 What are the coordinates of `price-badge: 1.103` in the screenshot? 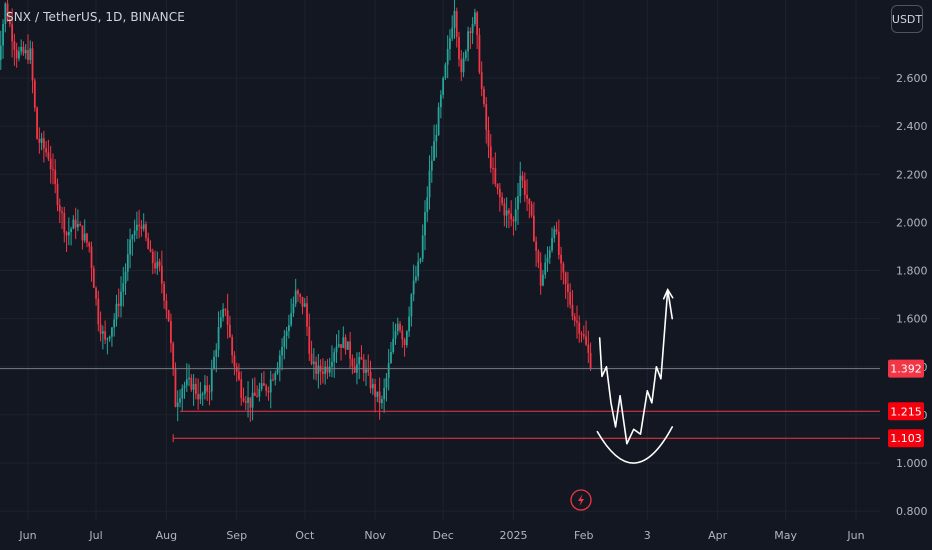 It's located at (906, 438).